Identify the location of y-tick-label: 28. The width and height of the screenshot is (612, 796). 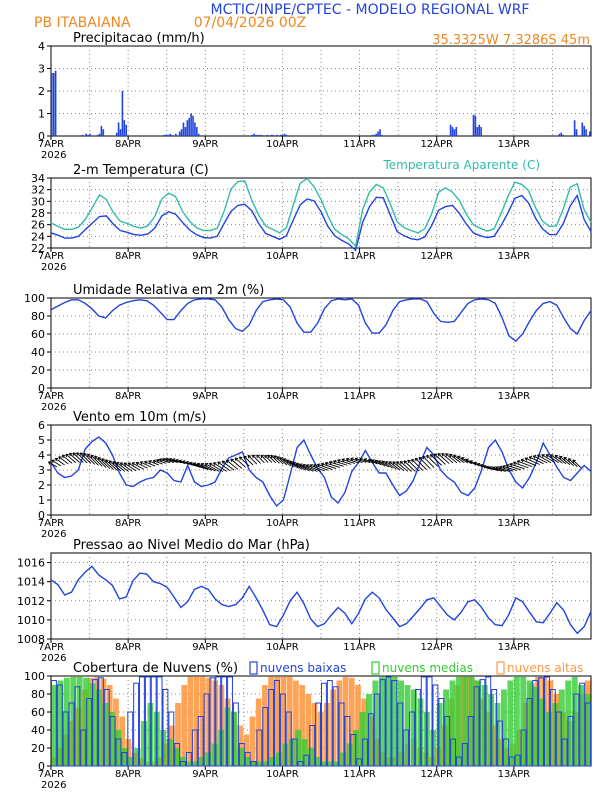
(38, 213).